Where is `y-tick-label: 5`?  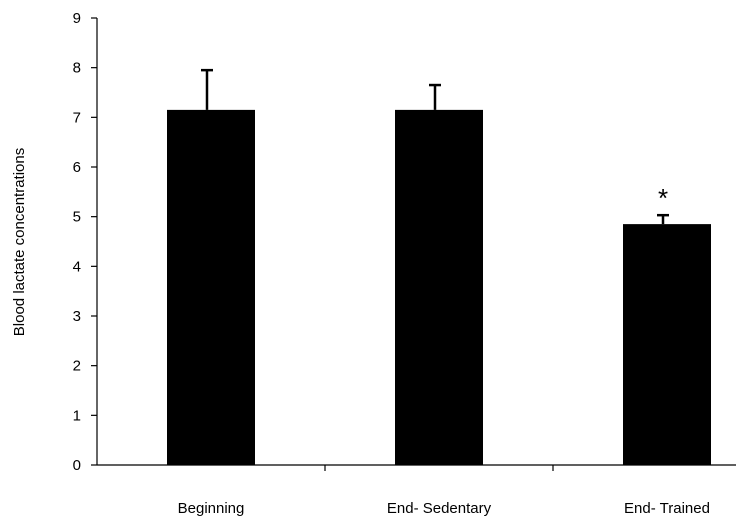 y-tick-label: 5 is located at coordinates (77, 217).